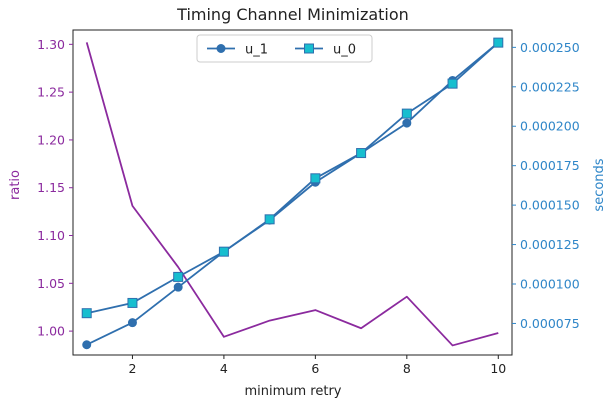  Describe the element at coordinates (51, 331) in the screenshot. I see `left-tick-label: 1.00` at that location.